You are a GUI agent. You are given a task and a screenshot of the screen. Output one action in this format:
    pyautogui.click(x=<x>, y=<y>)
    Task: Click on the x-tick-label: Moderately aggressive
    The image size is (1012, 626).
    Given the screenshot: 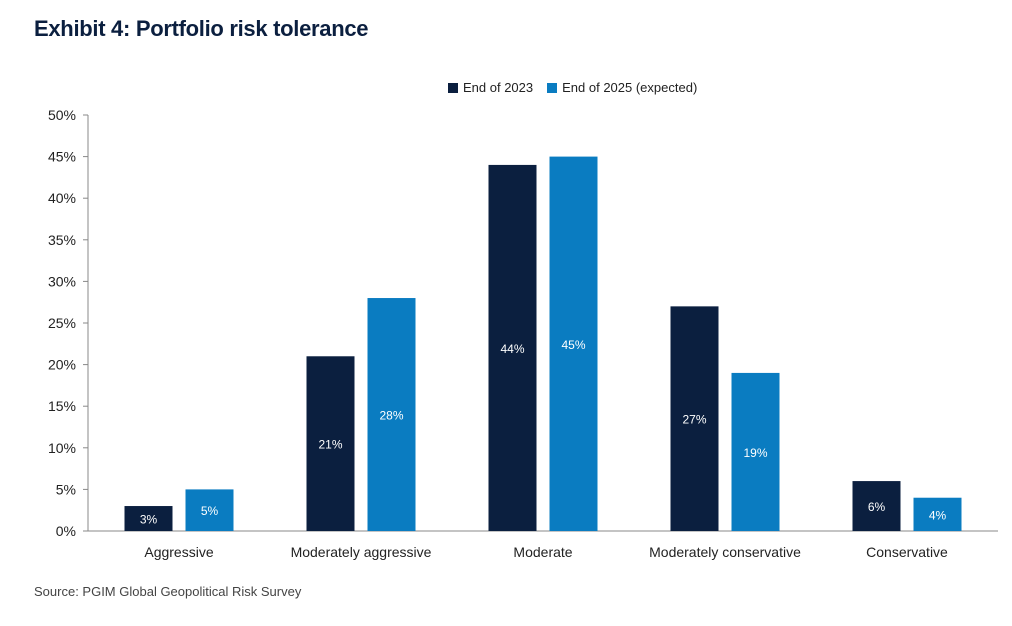 What is the action you would take?
    pyautogui.click(x=361, y=552)
    